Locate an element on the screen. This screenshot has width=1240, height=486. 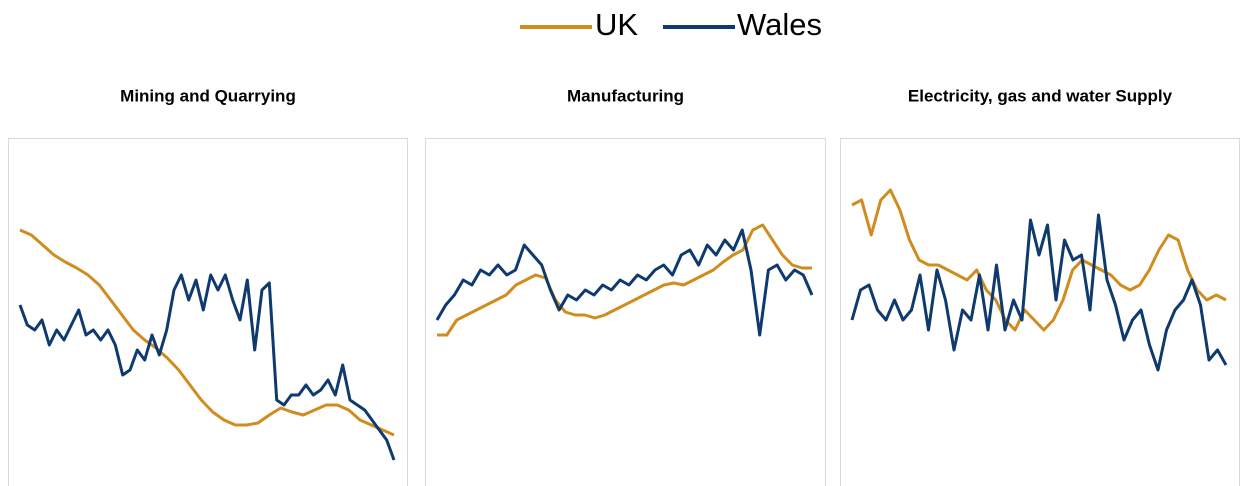
legend-label: UK is located at coordinates (616, 24).